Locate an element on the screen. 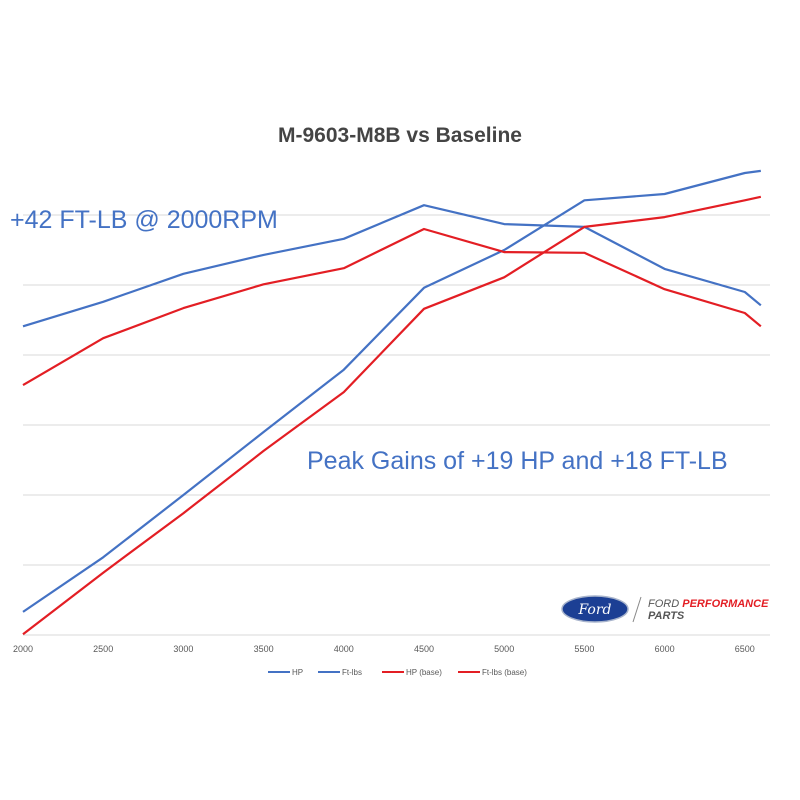 This screenshot has height=800, width=800. chart-title: M-9603-M8B vs Baseline is located at coordinates (400, 135).